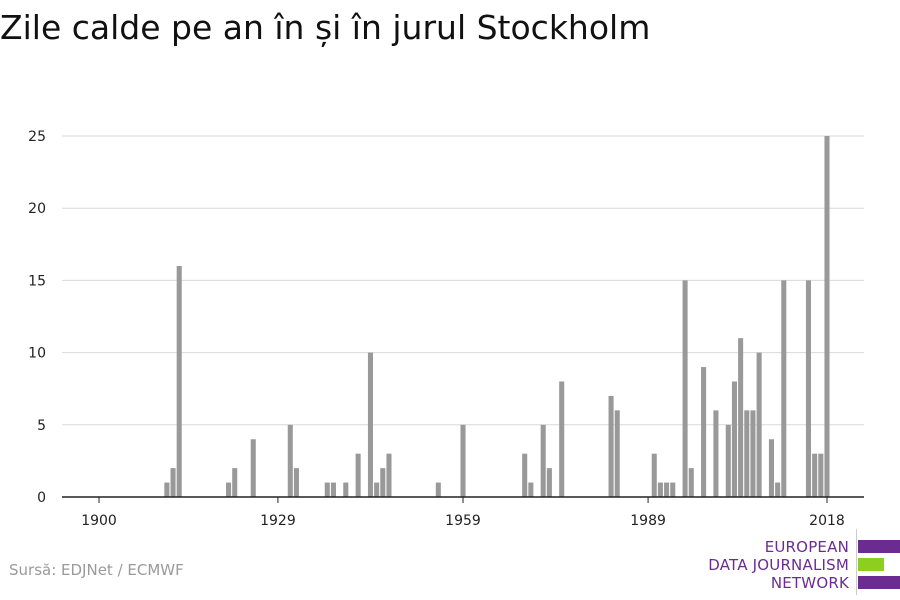 The width and height of the screenshot is (900, 600). I want to click on bar-1911, so click(167, 489).